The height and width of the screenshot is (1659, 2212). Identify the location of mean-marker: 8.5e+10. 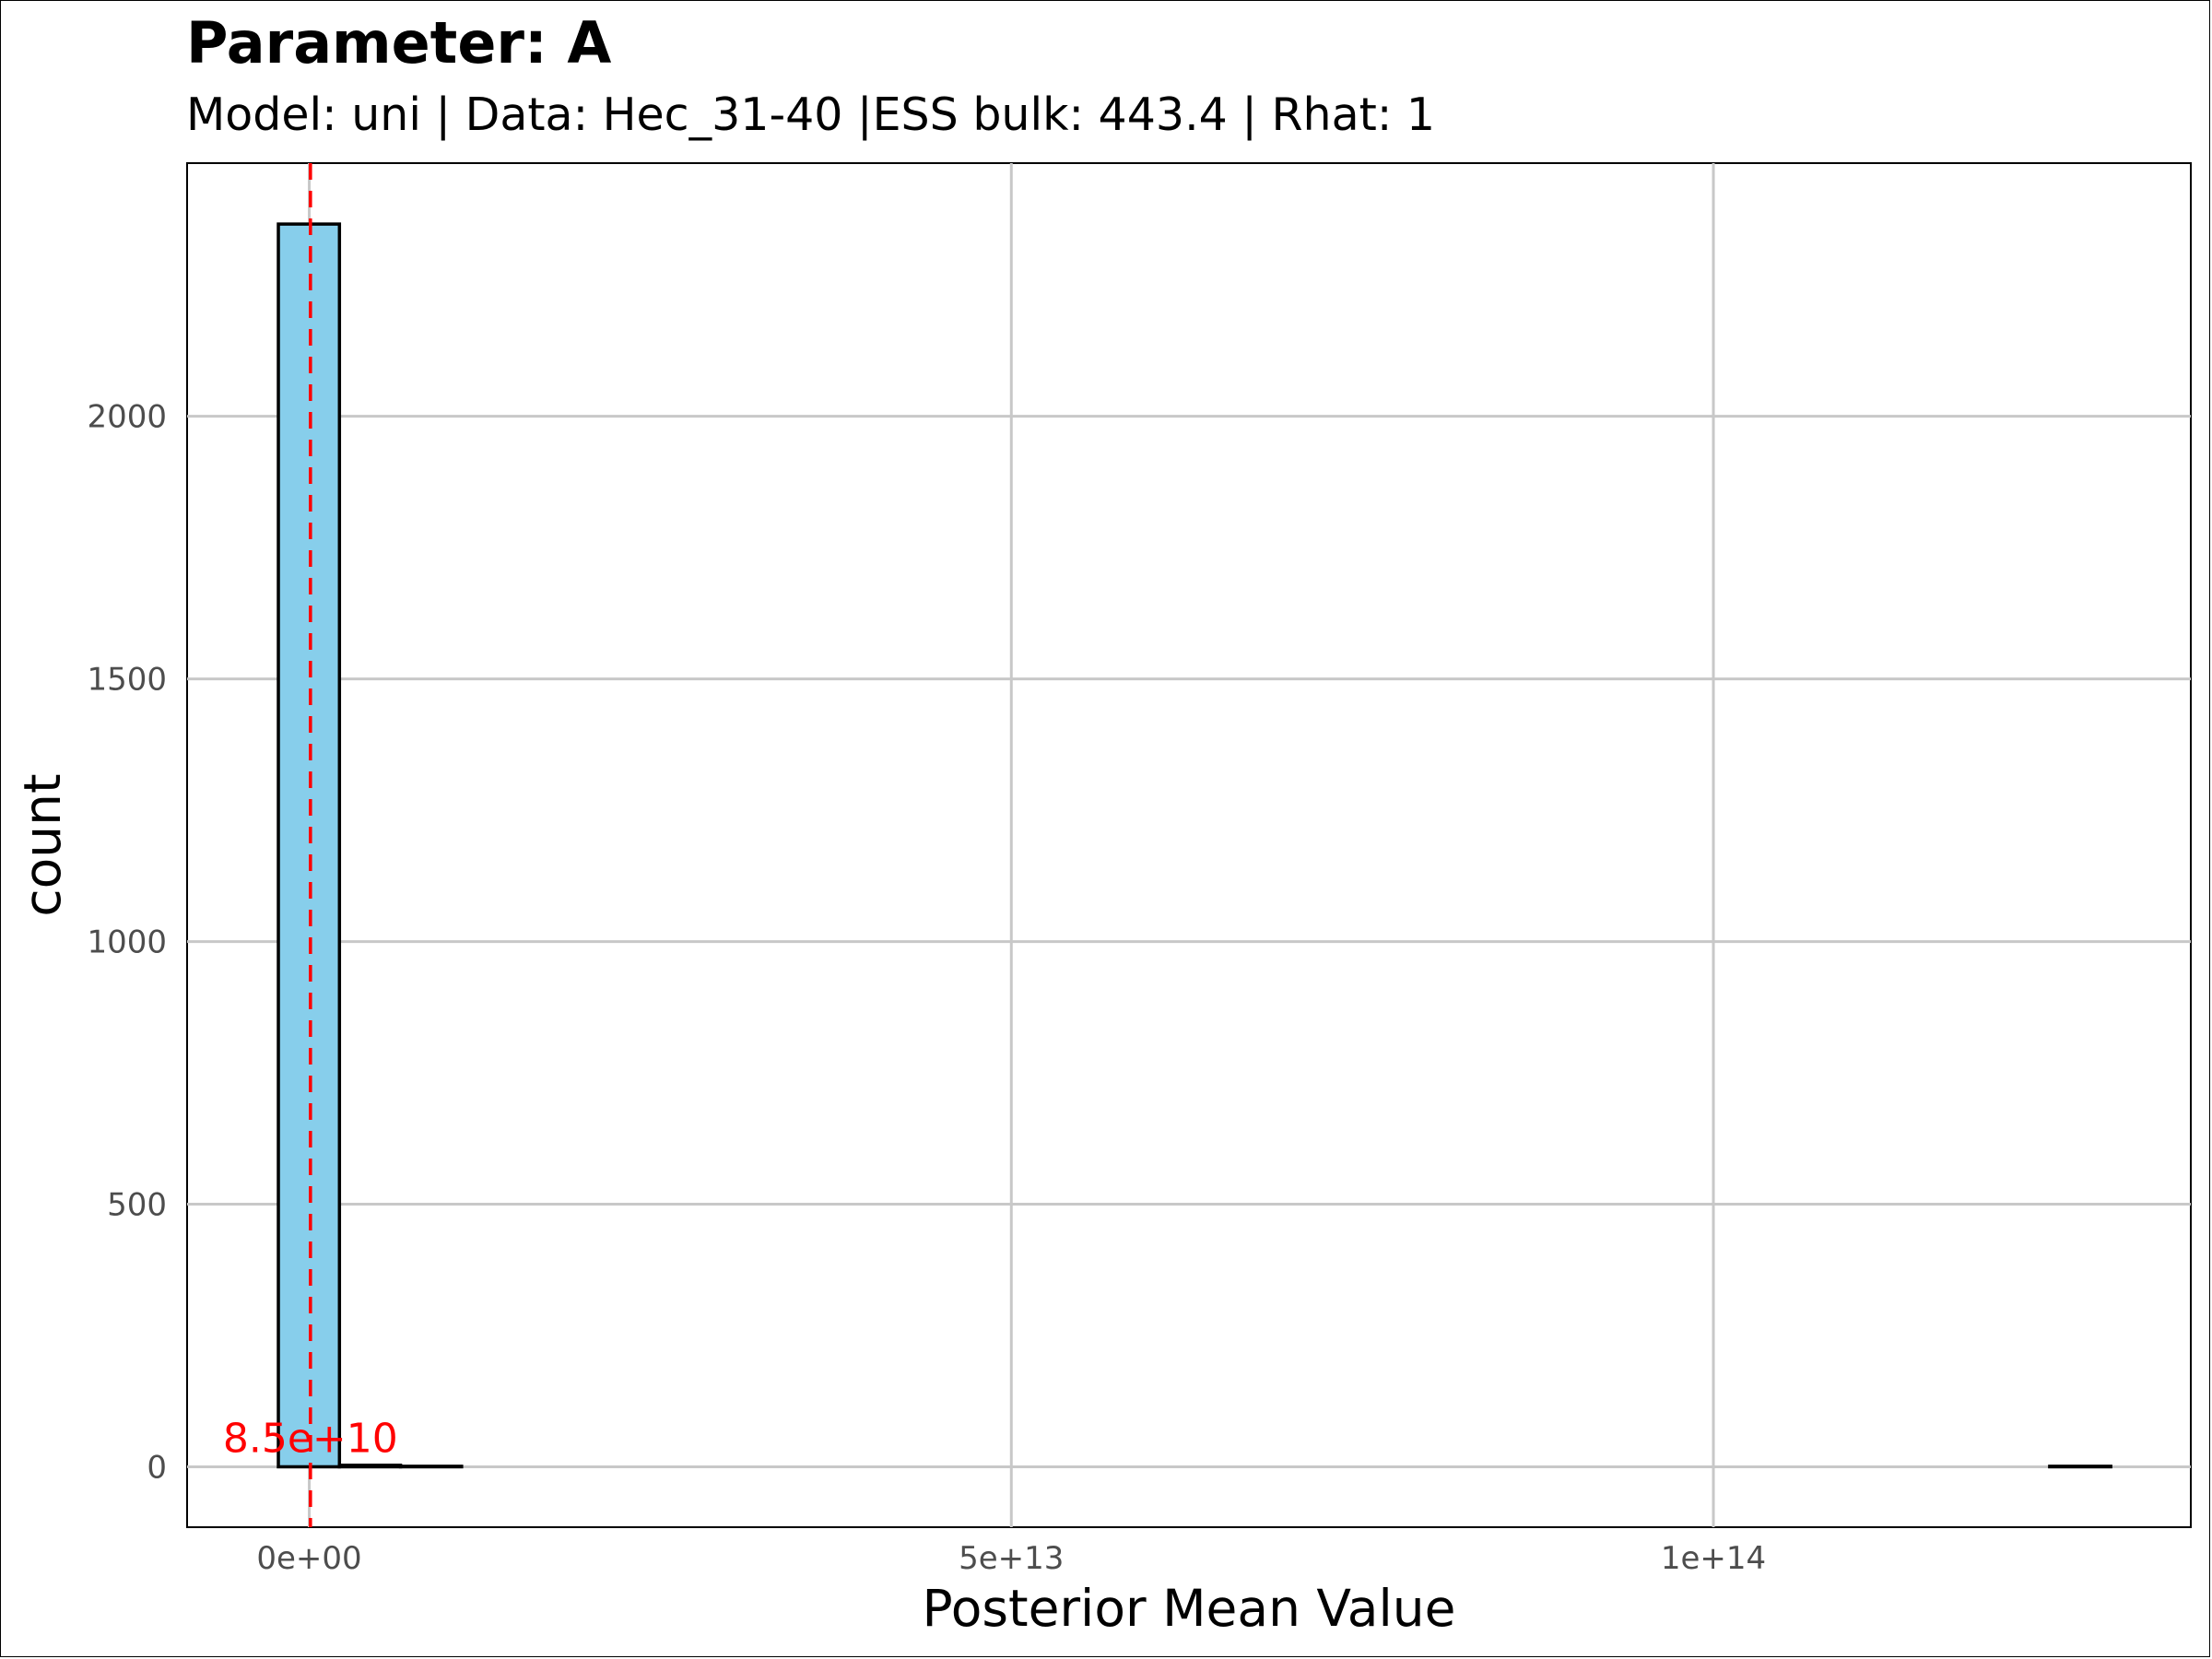
(310, 845).